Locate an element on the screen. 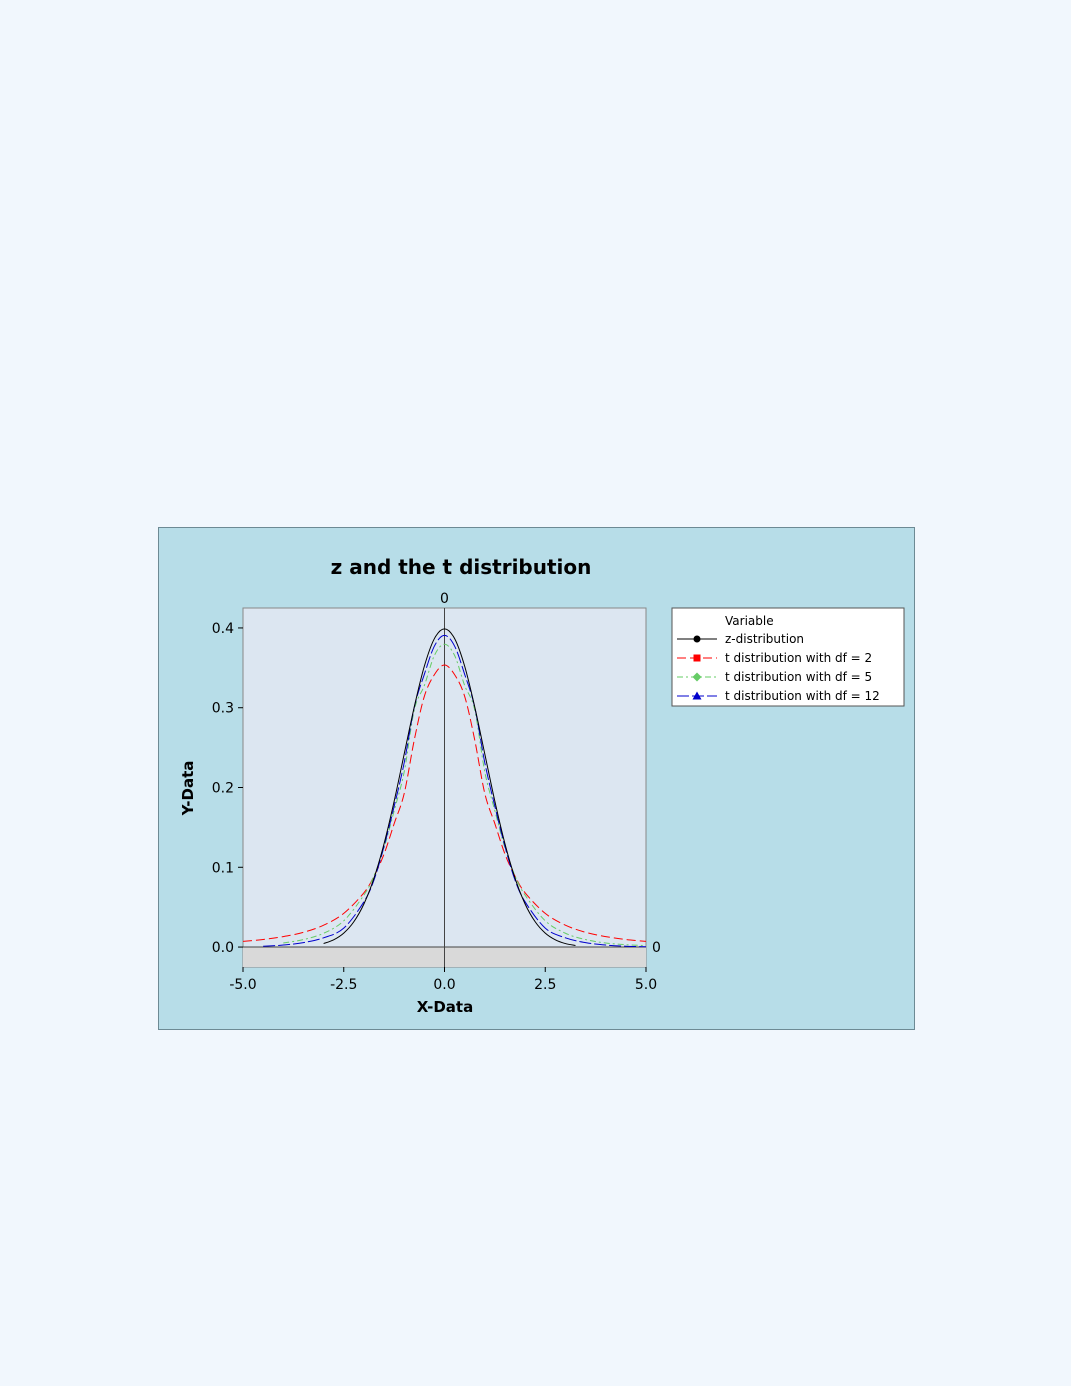 The width and height of the screenshot is (1071, 1386). y-tick-label: 0.0 is located at coordinates (223, 948).